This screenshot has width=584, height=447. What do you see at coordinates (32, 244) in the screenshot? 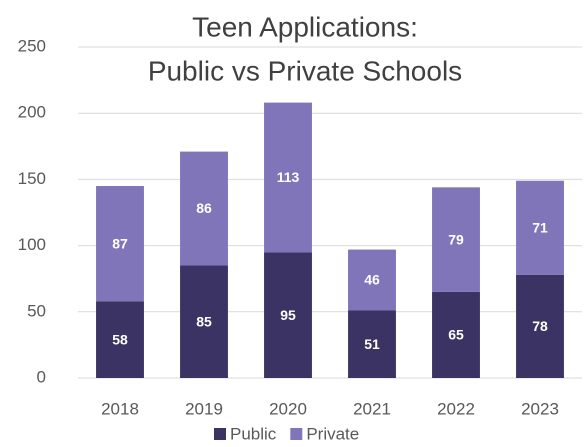
I see `y-tick-label: 100` at bounding box center [32, 244].